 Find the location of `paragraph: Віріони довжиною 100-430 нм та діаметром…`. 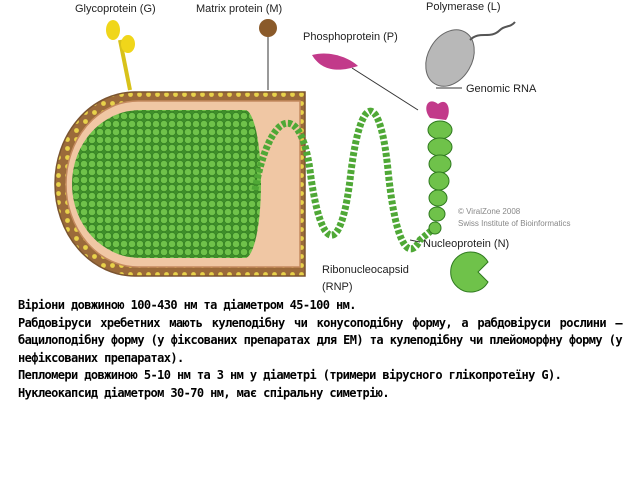

paragraph: Віріони довжиною 100-430 нм та діаметром… is located at coordinates (187, 305).